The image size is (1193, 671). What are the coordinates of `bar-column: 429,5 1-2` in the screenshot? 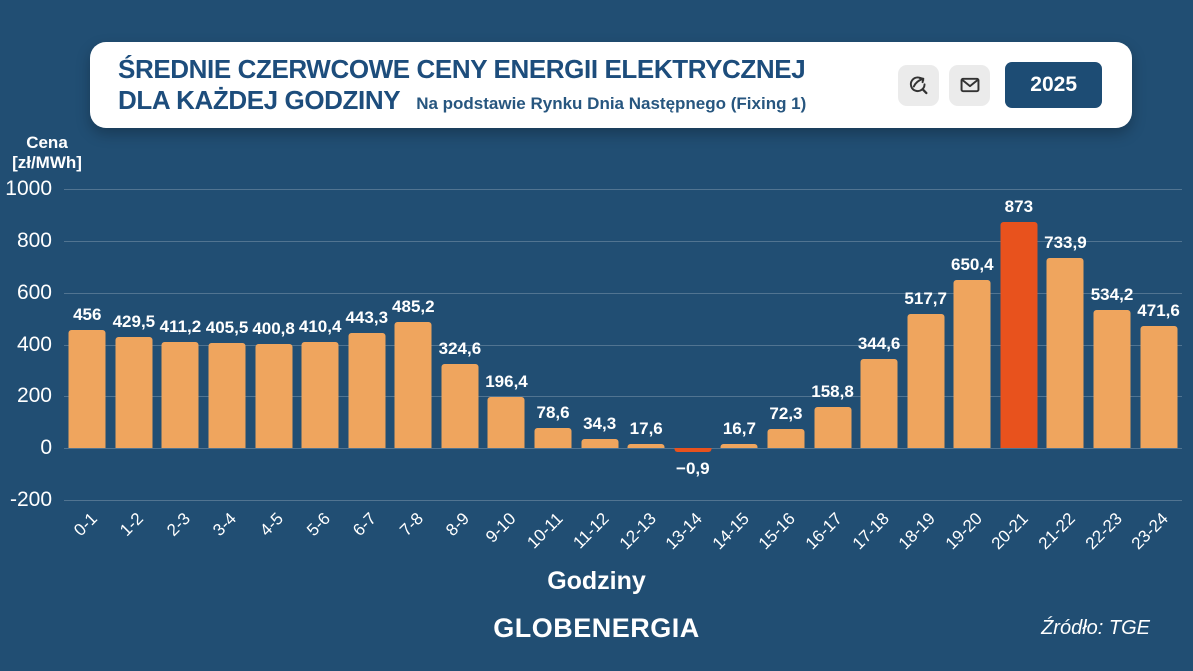 It's located at (134, 364).